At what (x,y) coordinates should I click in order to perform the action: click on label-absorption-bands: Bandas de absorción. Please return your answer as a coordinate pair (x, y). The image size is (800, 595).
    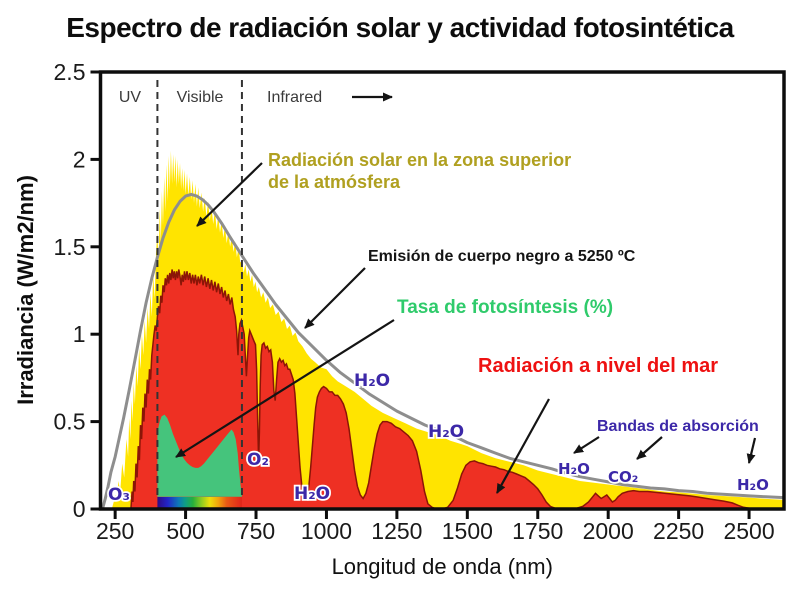
    Looking at the image, I should click on (678, 426).